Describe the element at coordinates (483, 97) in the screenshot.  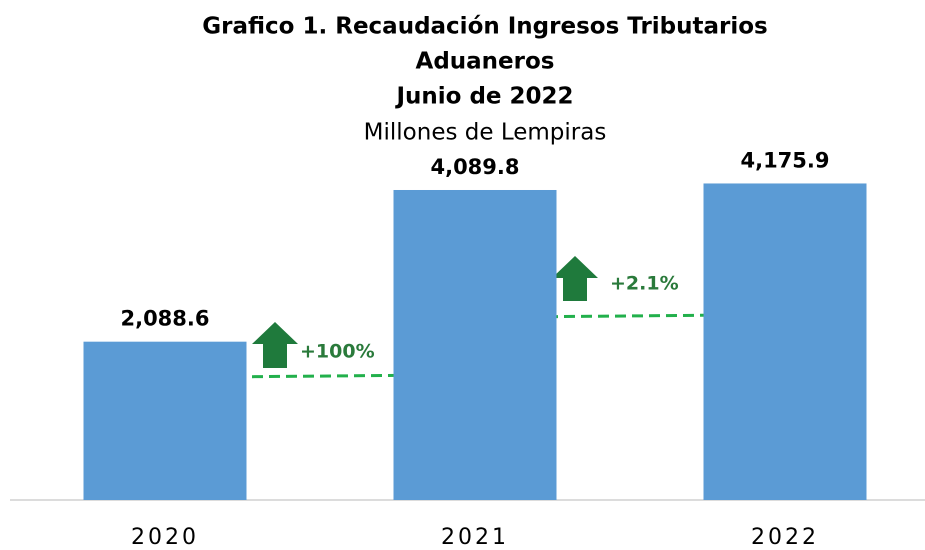
I see `chart-title: Junio de 2022` at that location.